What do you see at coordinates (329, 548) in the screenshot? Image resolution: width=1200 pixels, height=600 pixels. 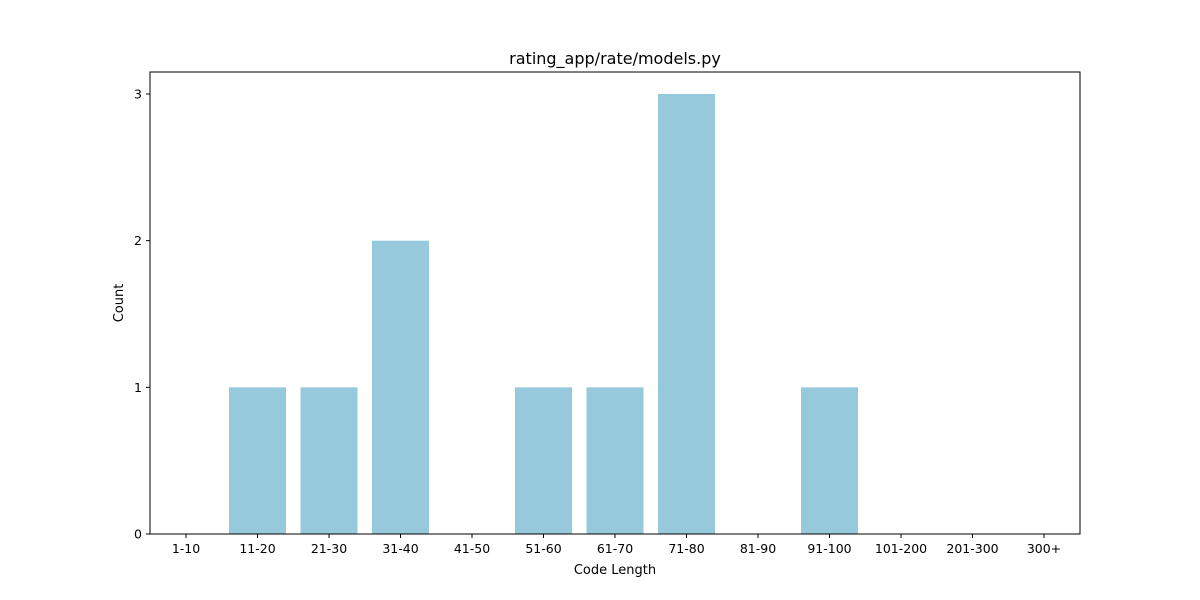 I see `x-tick-label: 21-30` at bounding box center [329, 548].